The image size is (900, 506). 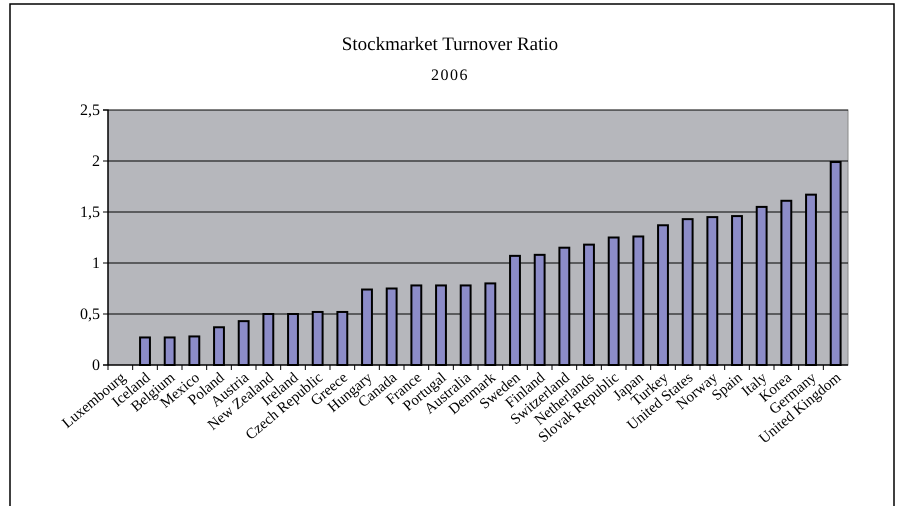 What do you see at coordinates (450, 44) in the screenshot?
I see `chart-title: Stockmarket Turnover Ratio` at bounding box center [450, 44].